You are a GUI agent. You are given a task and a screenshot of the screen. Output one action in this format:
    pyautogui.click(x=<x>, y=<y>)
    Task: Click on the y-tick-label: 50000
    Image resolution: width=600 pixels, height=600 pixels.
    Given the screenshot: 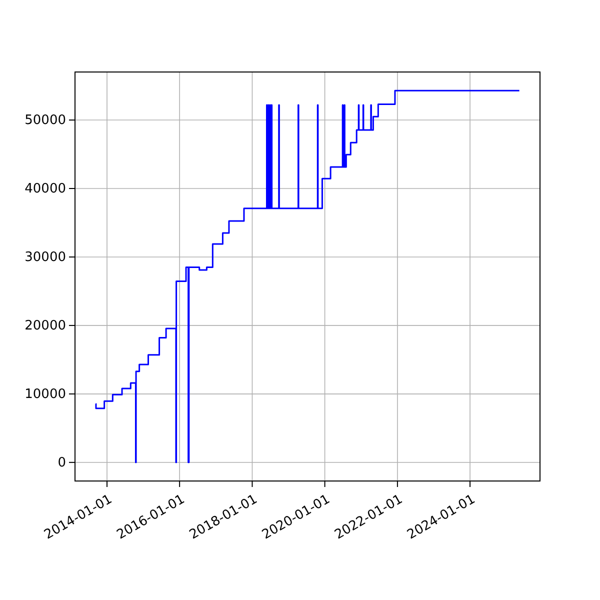 What is the action you would take?
    pyautogui.click(x=45, y=120)
    